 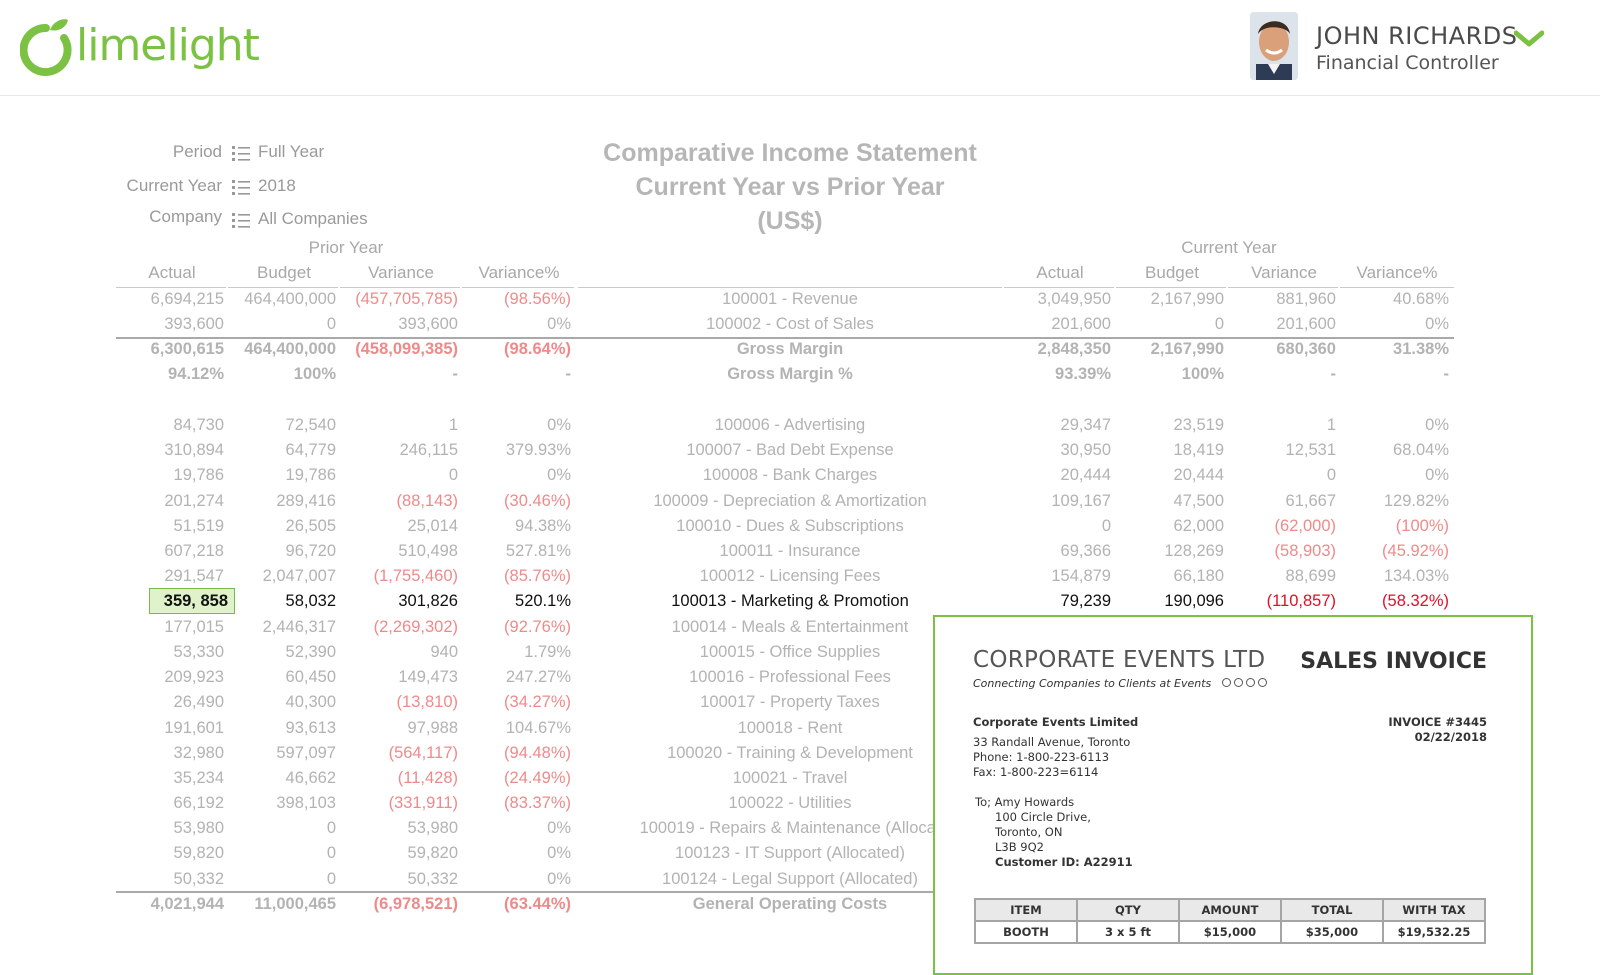 I want to click on prior-variance-pct-cell: 247.27%, so click(x=538, y=677).